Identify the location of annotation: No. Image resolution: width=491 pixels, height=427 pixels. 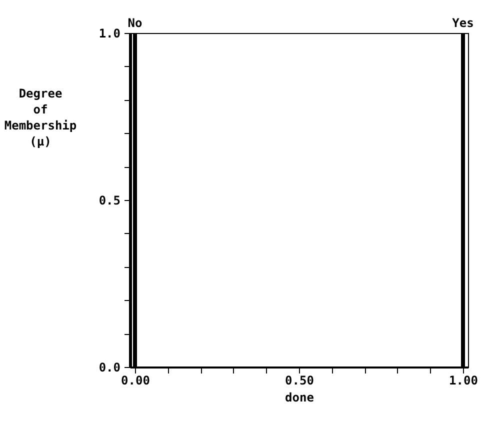
(135, 23).